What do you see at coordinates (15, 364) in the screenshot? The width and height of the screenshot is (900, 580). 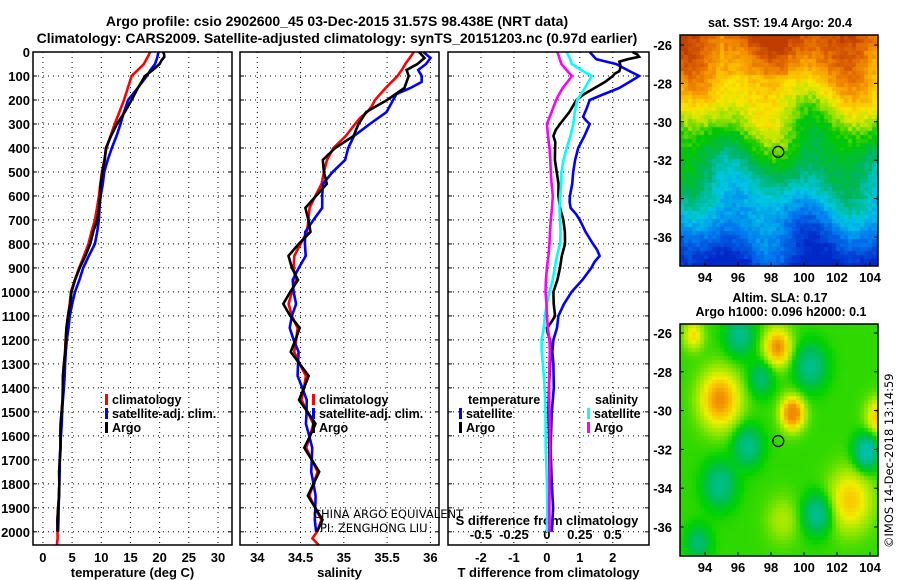 I see `depth-tick-label: 1300` at bounding box center [15, 364].